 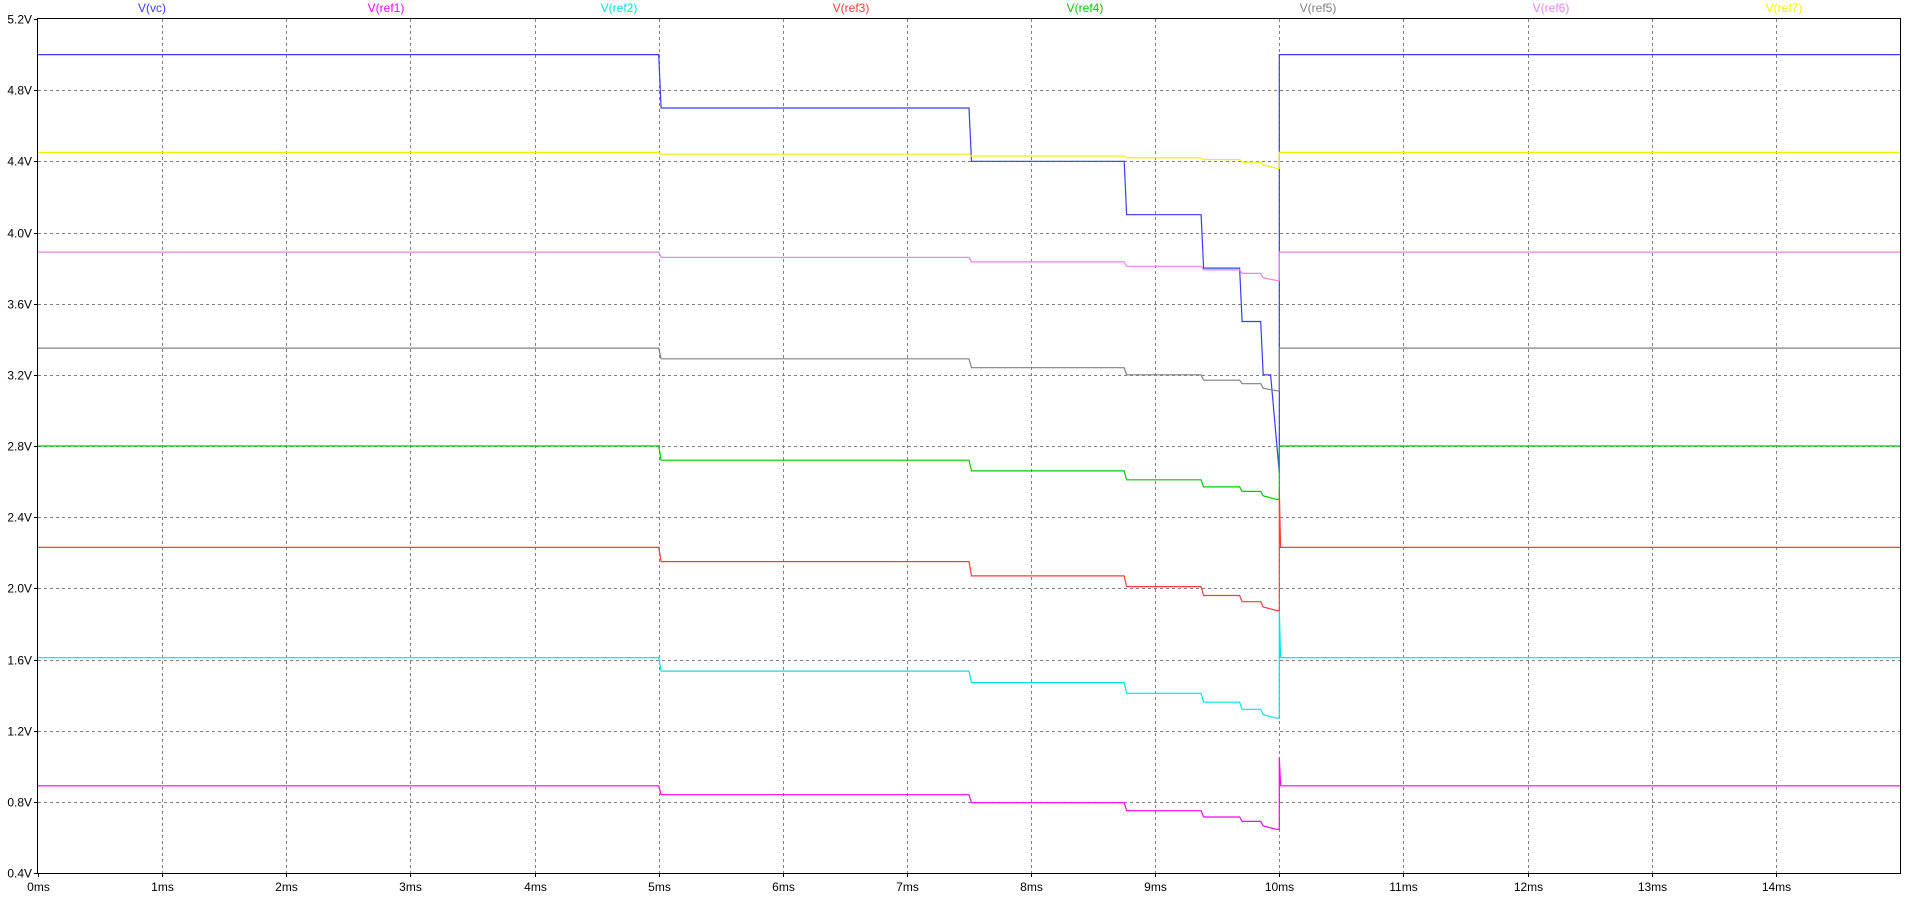 What do you see at coordinates (1528, 887) in the screenshot?
I see `x-tick-label: 12ms` at bounding box center [1528, 887].